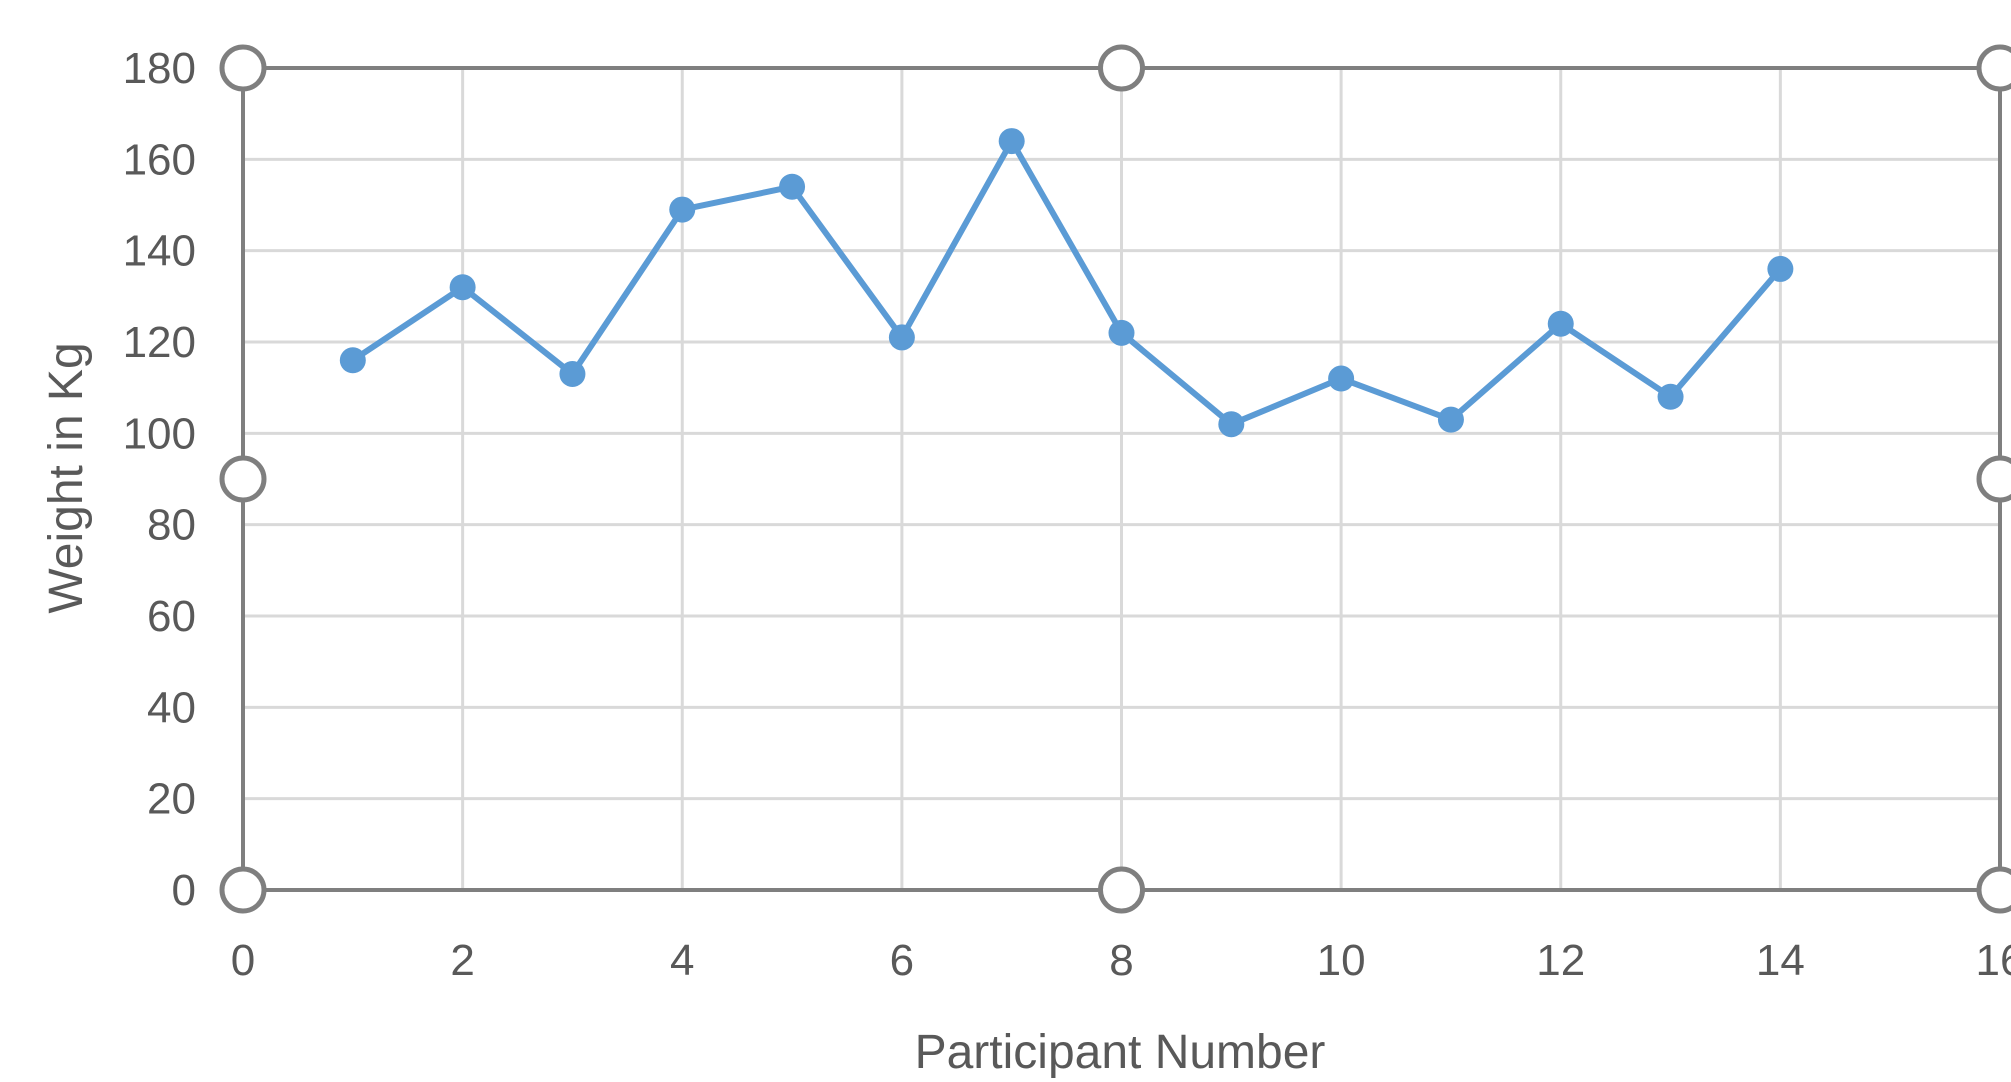 The width and height of the screenshot is (2011, 1082). Describe the element at coordinates (159, 159) in the screenshot. I see `y-tick-label: 160` at that location.